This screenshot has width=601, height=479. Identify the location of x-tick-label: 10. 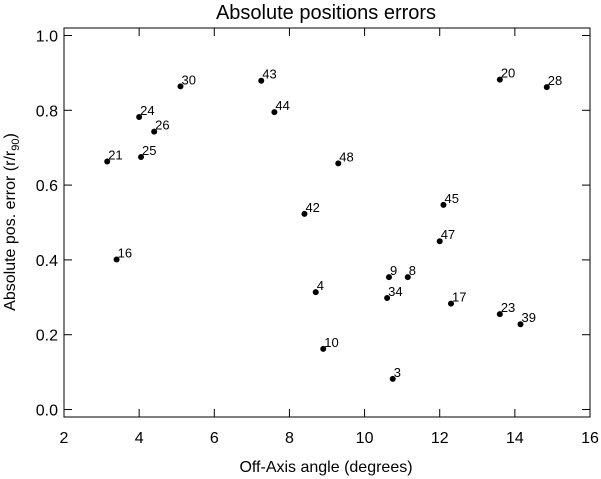
(365, 438).